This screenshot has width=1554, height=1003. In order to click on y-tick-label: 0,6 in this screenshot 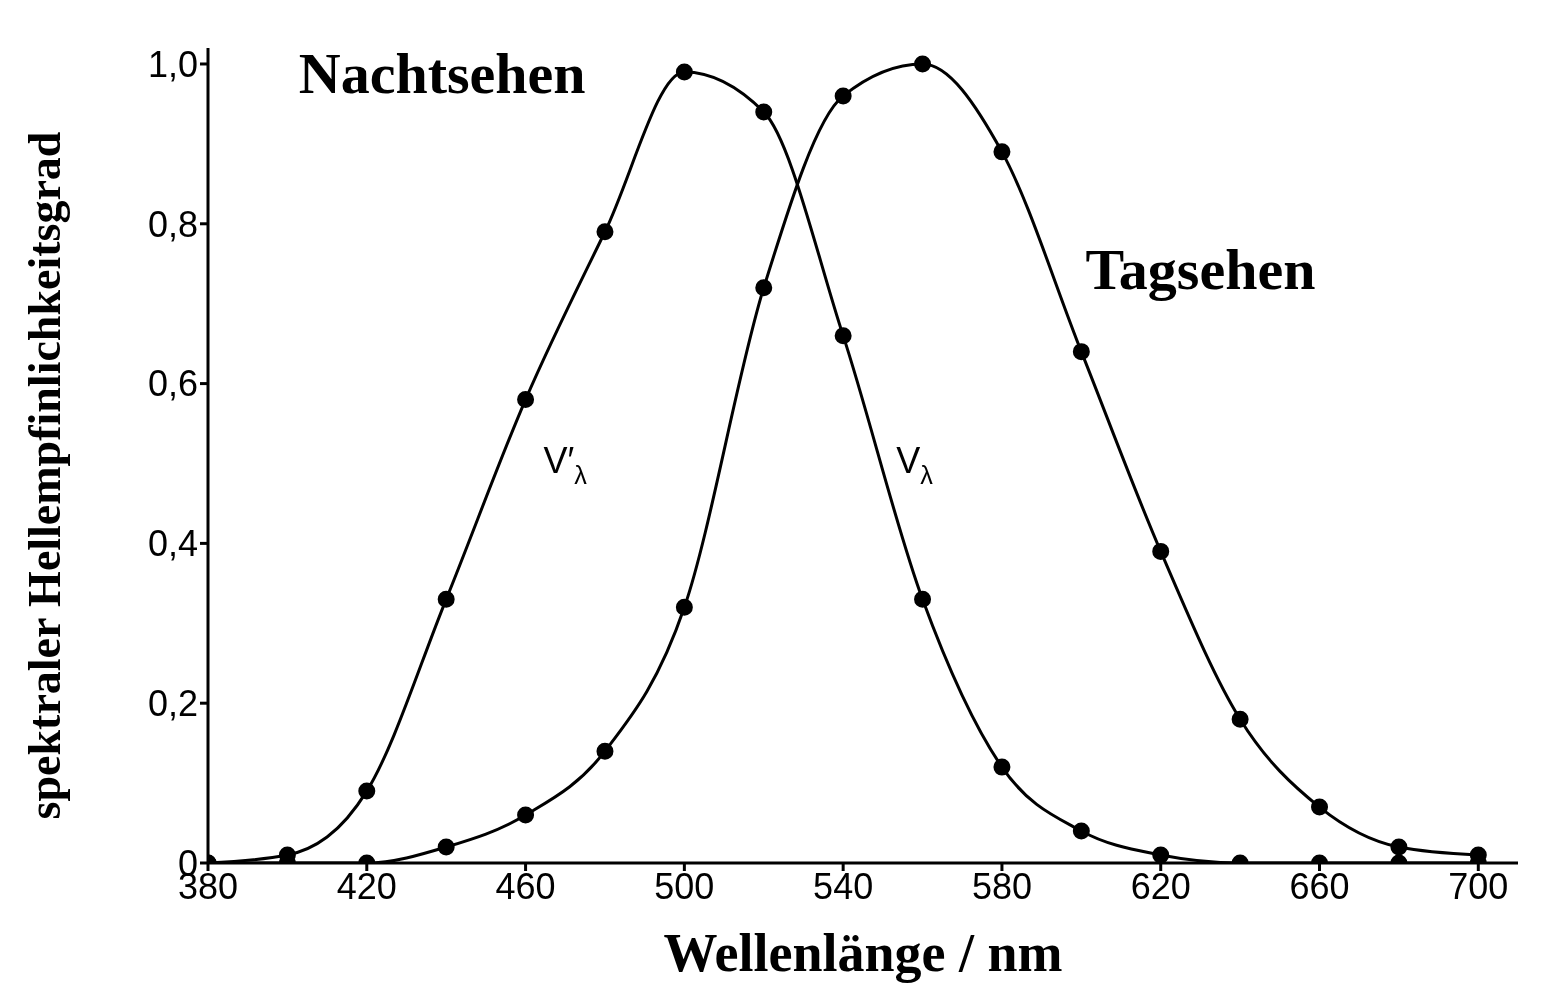, I will do `click(172, 384)`.